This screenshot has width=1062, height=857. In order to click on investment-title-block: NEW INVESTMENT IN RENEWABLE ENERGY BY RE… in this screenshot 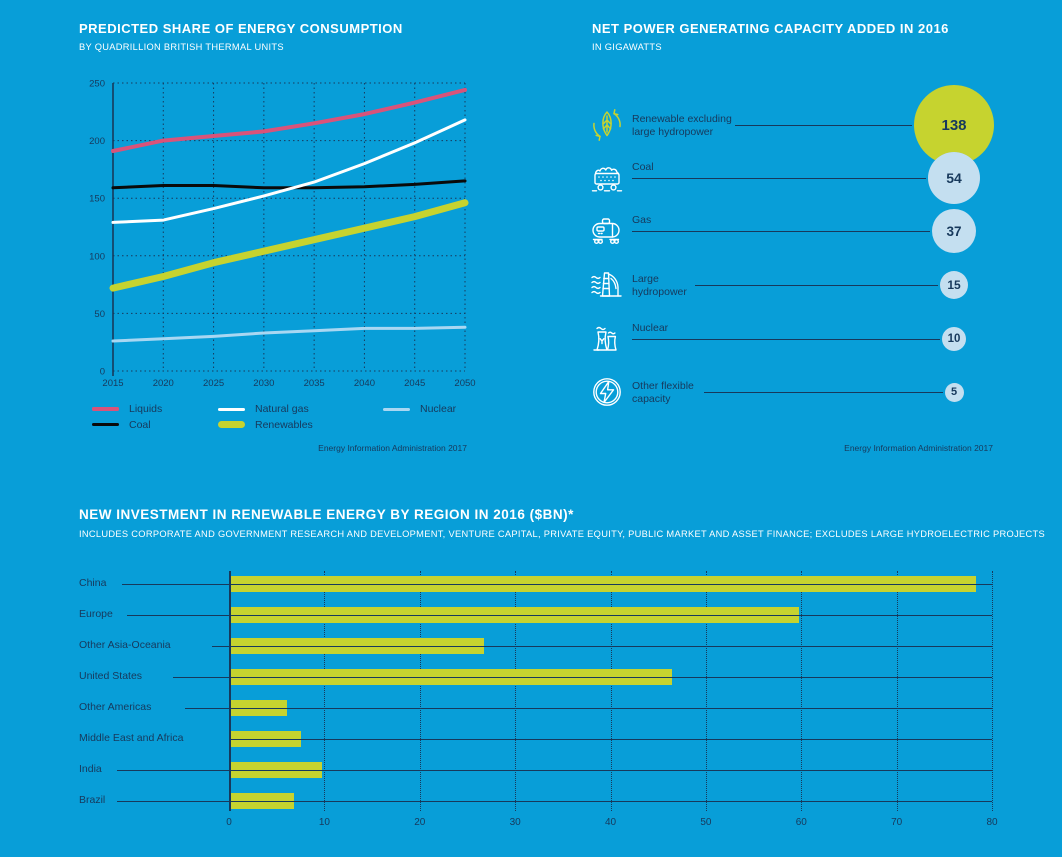, I will do `click(562, 523)`.